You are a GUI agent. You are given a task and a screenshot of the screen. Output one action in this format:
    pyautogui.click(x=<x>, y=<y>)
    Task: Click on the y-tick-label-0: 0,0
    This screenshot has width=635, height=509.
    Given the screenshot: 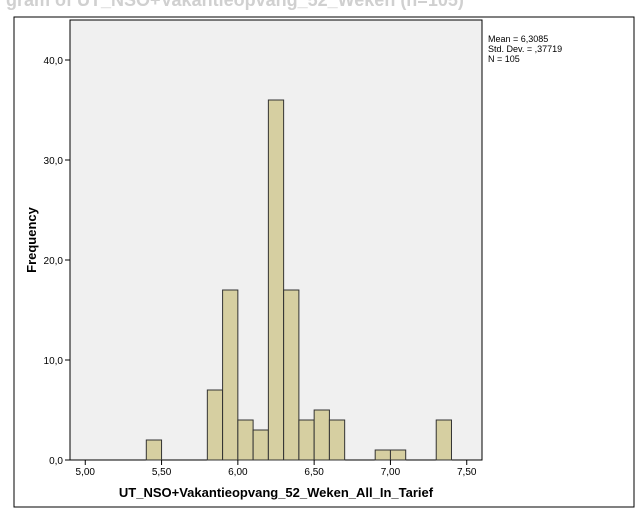 What is the action you would take?
    pyautogui.click(x=56, y=461)
    